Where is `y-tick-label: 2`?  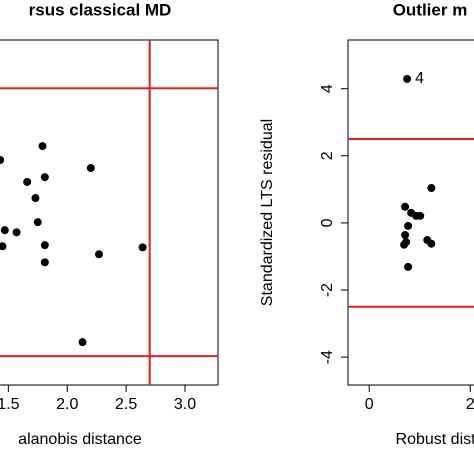
y-tick-label: 2 is located at coordinates (327, 155).